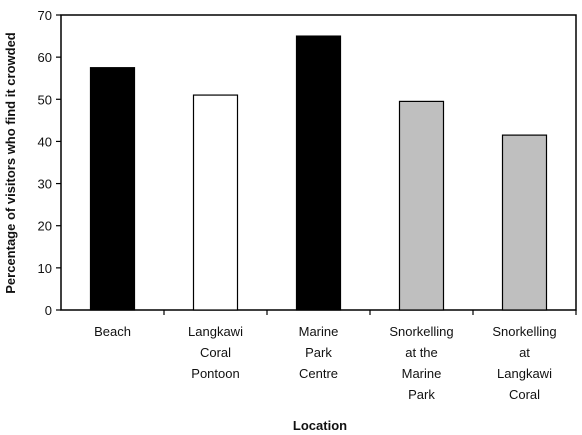 Image resolution: width=582 pixels, height=435 pixels. I want to click on x-category-label: Langkawi Coral Pontoon, so click(215, 352).